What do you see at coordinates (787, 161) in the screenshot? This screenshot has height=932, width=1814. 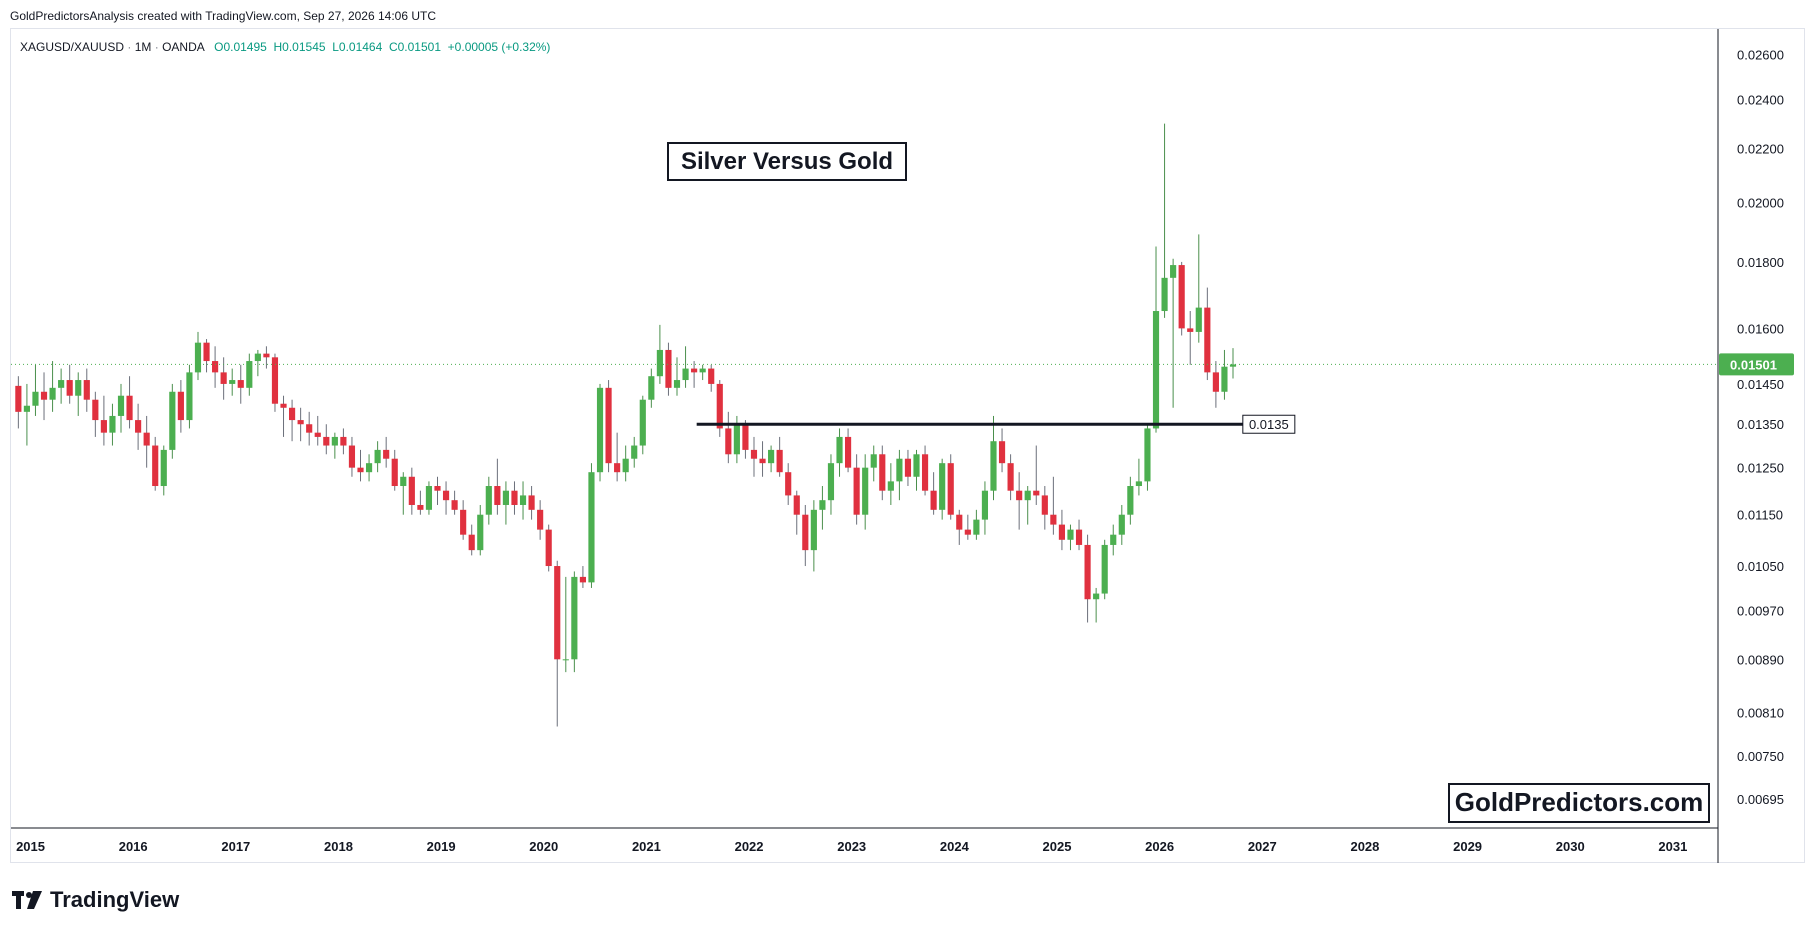 I see `title-annotation: Silver Versus Gold` at bounding box center [787, 161].